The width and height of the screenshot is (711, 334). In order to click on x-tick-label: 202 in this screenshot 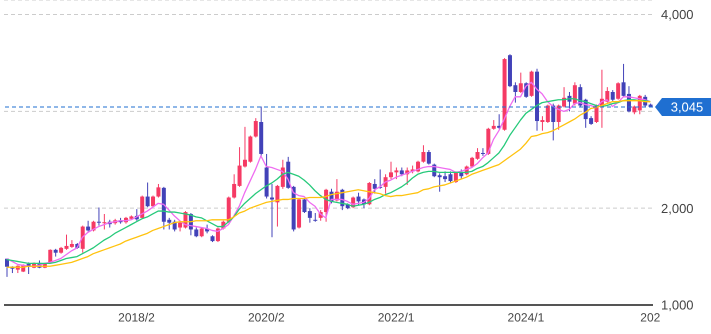, I will do `click(650, 317)`.